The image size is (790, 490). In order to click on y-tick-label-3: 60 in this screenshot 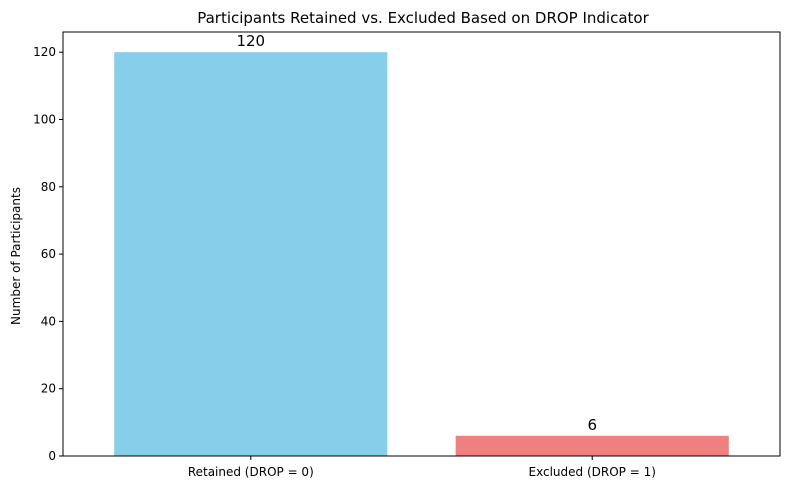, I will do `click(48, 254)`.